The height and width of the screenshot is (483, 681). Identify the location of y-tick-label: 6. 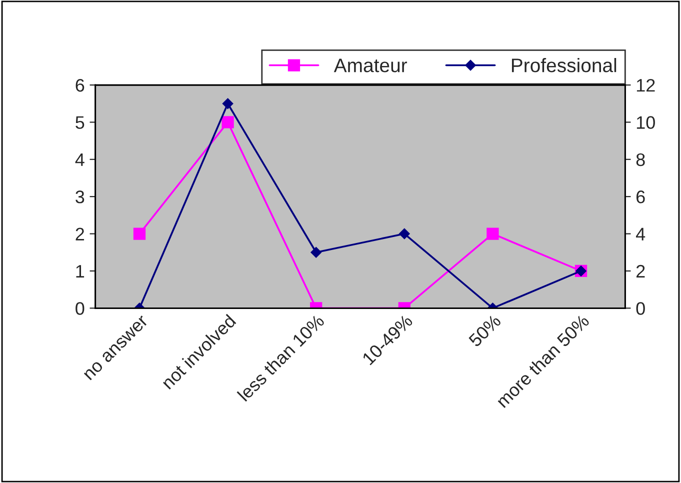
(80, 85).